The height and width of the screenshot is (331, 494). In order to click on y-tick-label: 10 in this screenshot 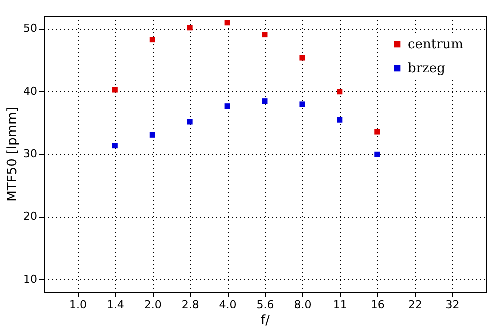, I will do `click(31, 279)`.